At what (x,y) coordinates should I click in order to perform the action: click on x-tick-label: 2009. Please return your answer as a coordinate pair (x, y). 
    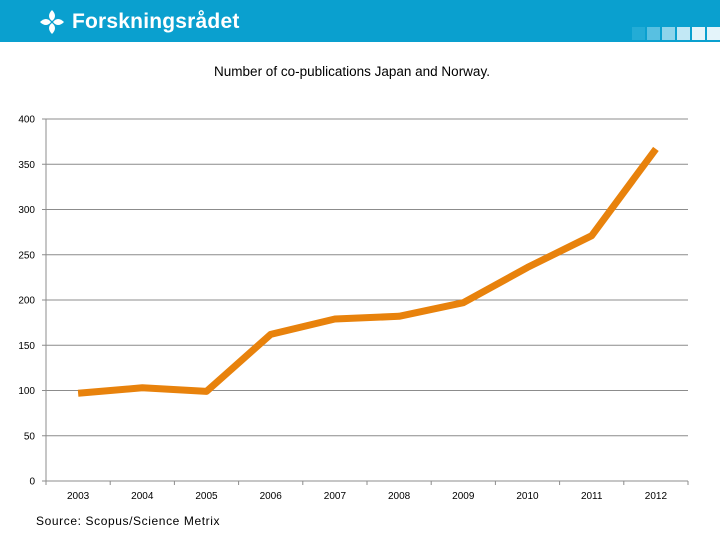
    Looking at the image, I should click on (463, 496).